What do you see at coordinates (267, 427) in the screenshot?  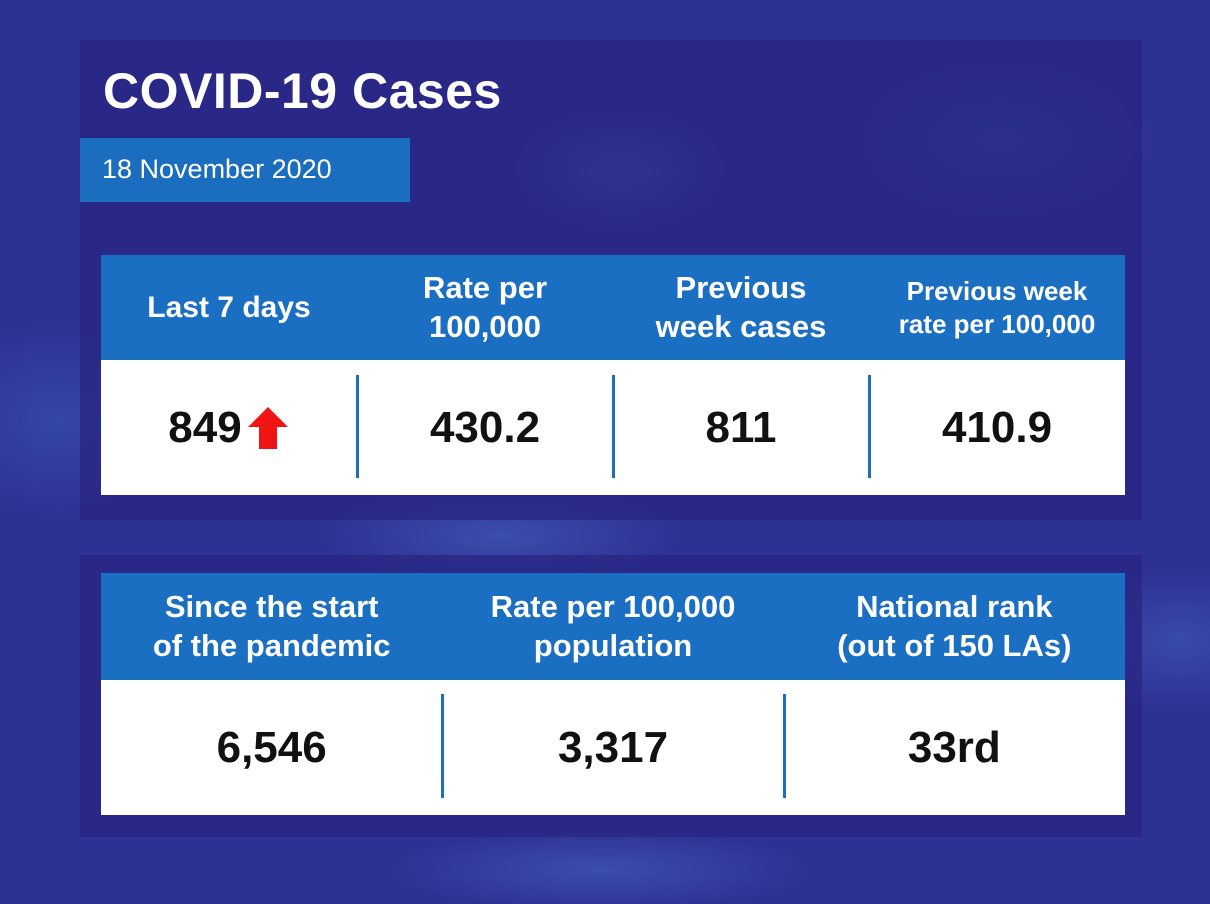 I see `up-arrow` at bounding box center [267, 427].